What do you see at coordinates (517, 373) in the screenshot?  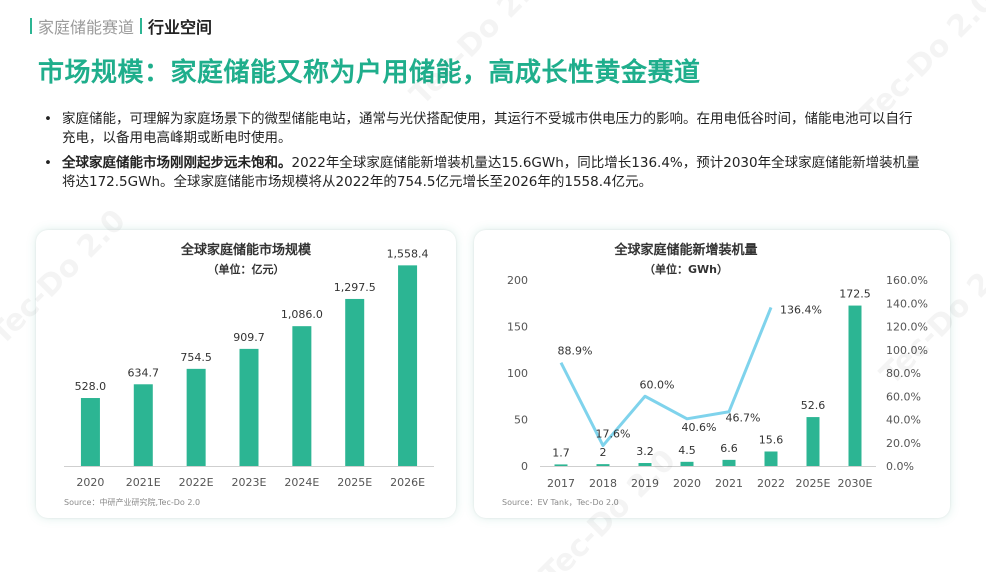 I see `y-tick-label: 100` at bounding box center [517, 373].